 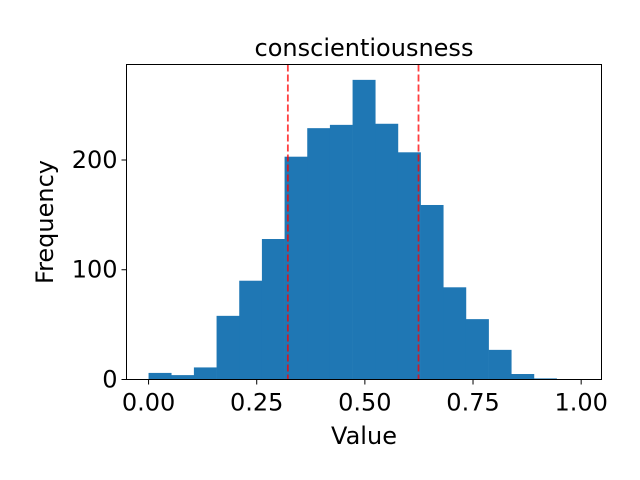 I want to click on x-tick-label: 0.75, so click(x=472, y=403).